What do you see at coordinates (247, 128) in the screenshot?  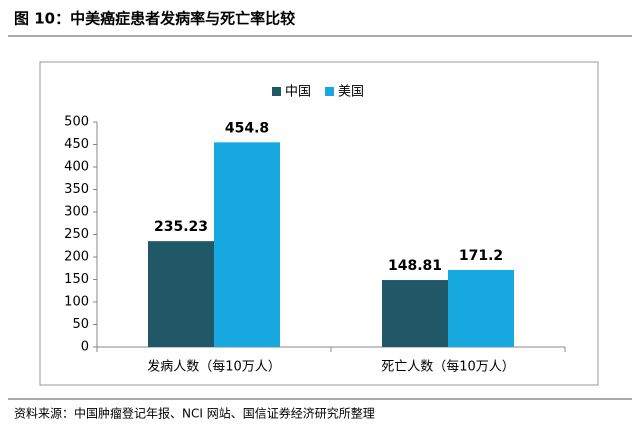 I see `value-label: 454.8` at bounding box center [247, 128].